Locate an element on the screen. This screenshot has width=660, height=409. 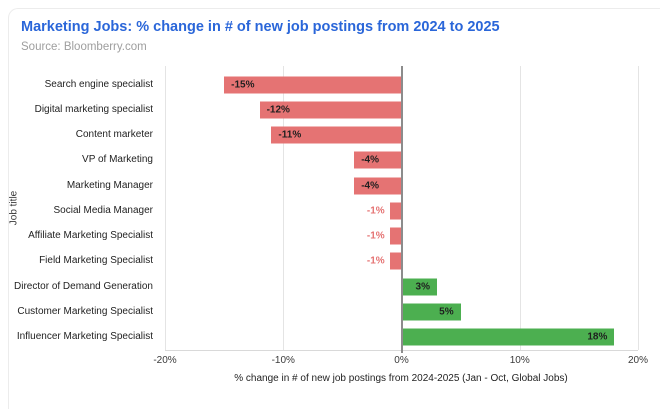
category-label: Field Marketing Specialist is located at coordinates (96, 261).